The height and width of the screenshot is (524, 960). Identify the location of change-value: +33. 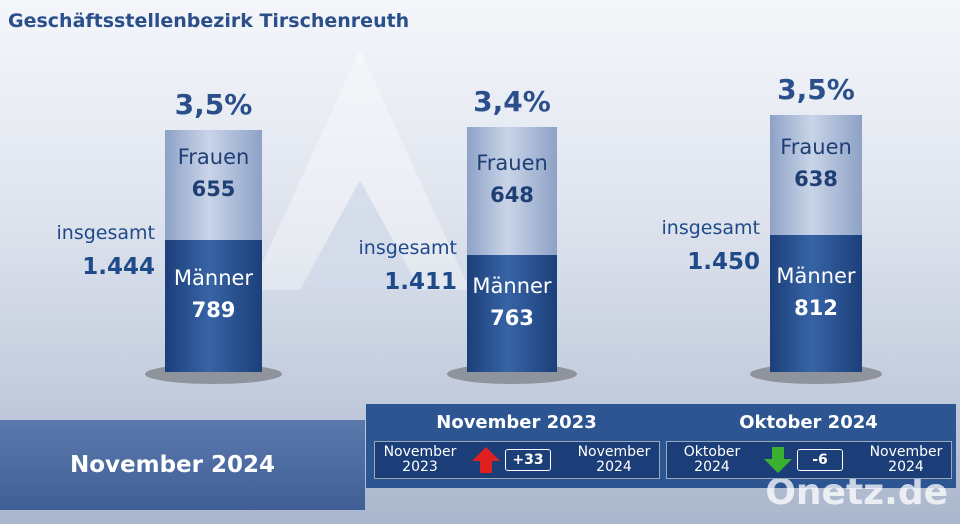
(528, 460).